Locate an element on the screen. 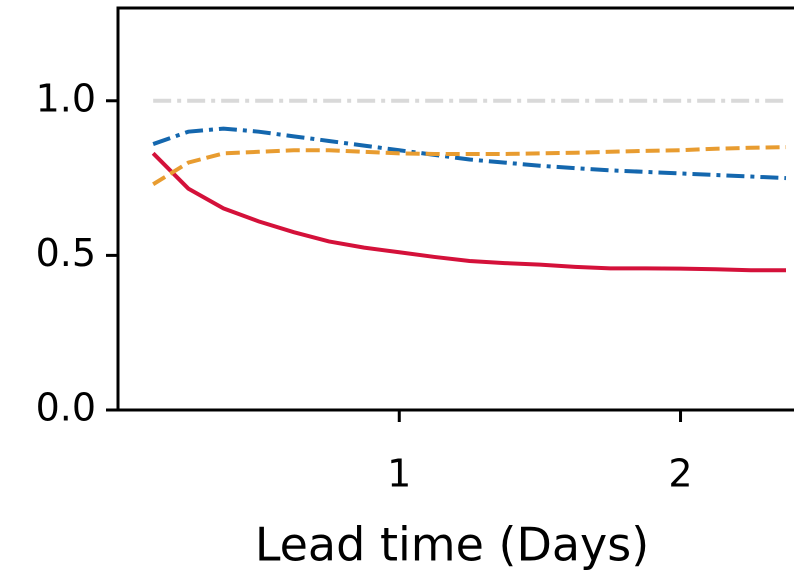 This screenshot has width=794, height=583. x-tick-label: 2 is located at coordinates (680, 474).